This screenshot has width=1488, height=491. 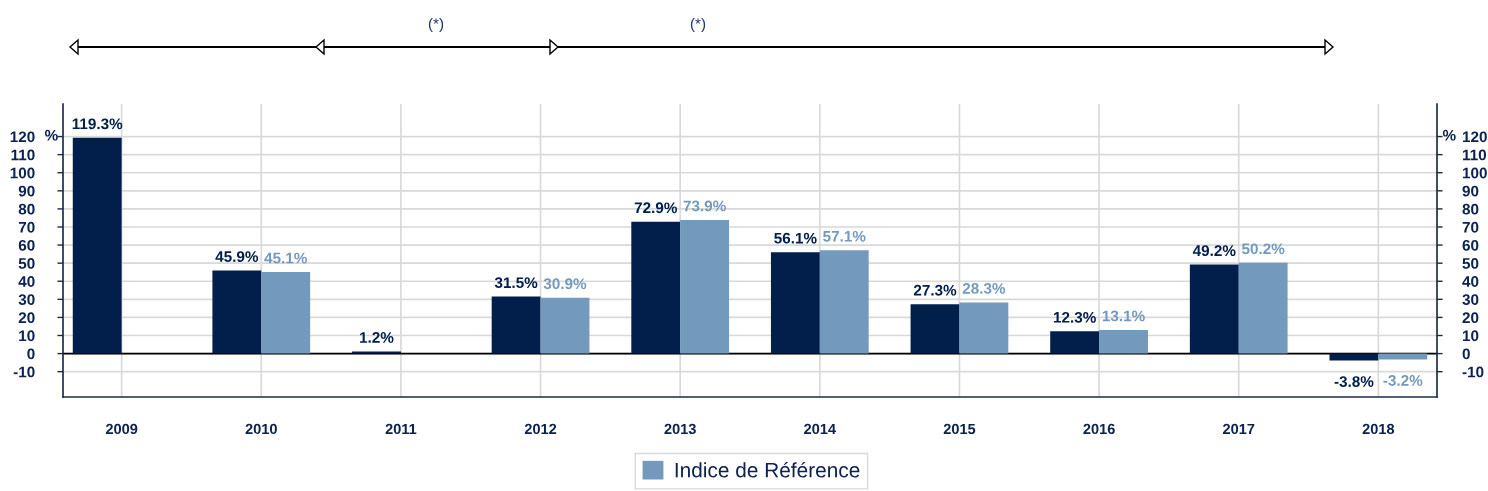 I want to click on data-label: 28.3%, so click(x=984, y=288).